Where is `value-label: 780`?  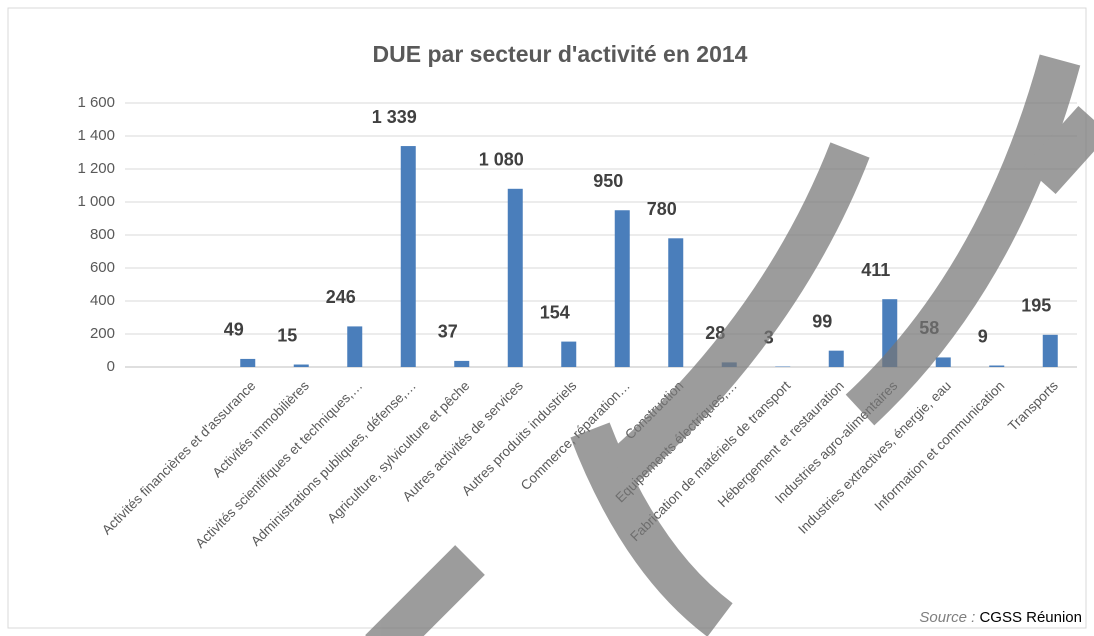
value-label: 780 is located at coordinates (662, 209).